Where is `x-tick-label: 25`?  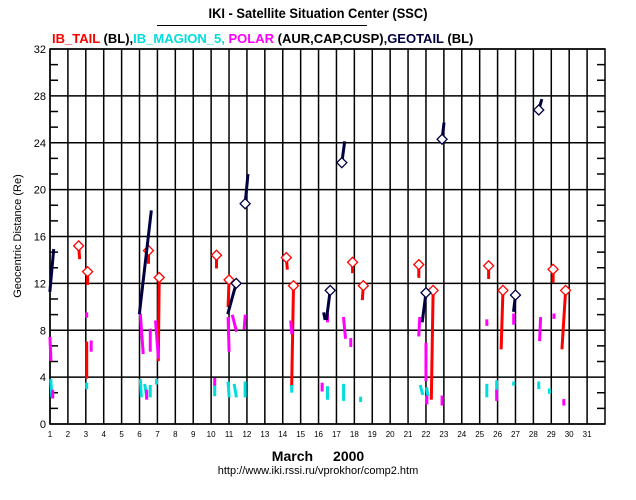
x-tick-label: 25 is located at coordinates (479, 434).